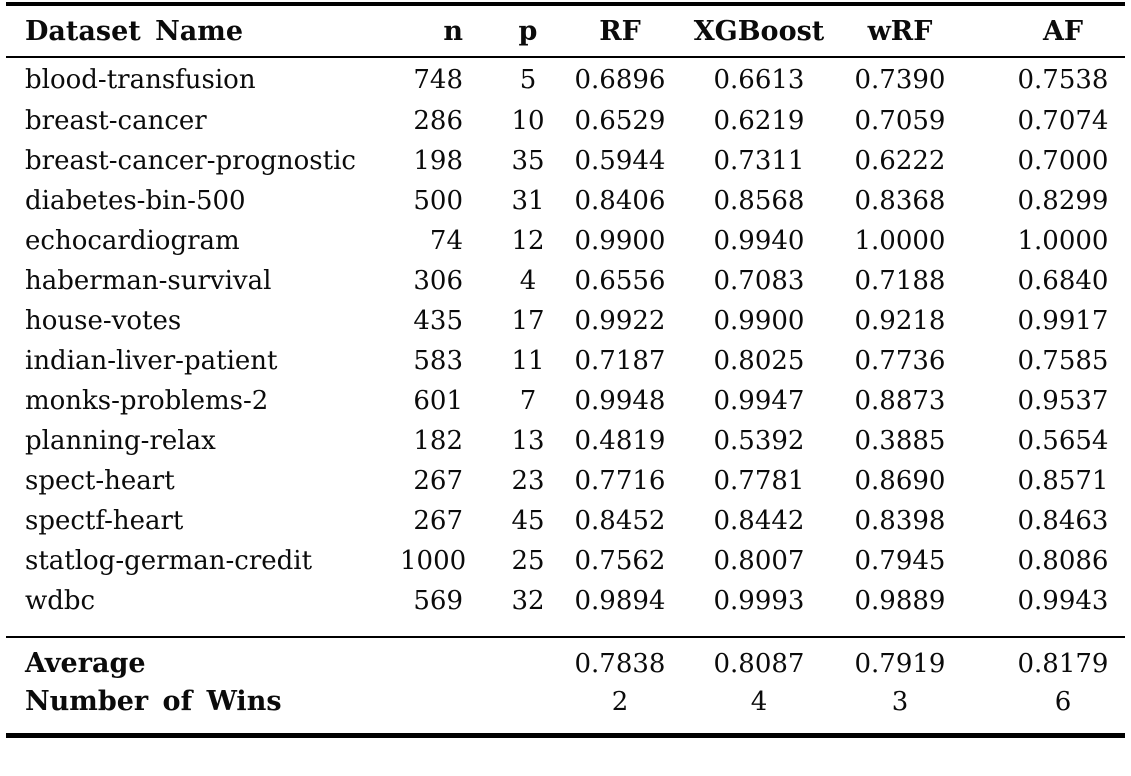 The image size is (1131, 776). Describe the element at coordinates (759, 481) in the screenshot. I see `xgboost-score-cell: 0.7781` at that location.